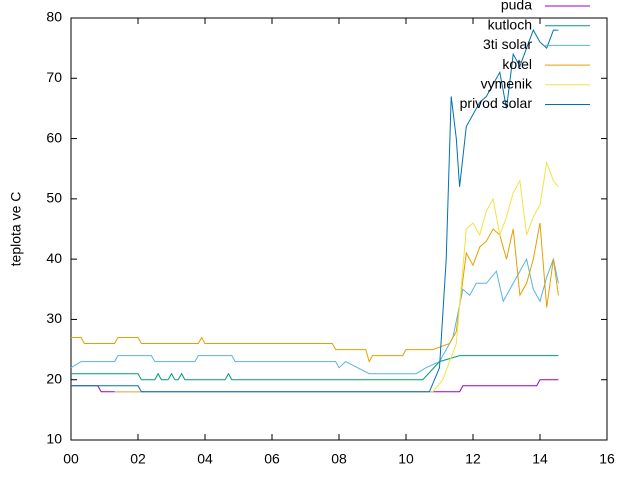  I want to click on x-tick-label: 14, so click(540, 459).